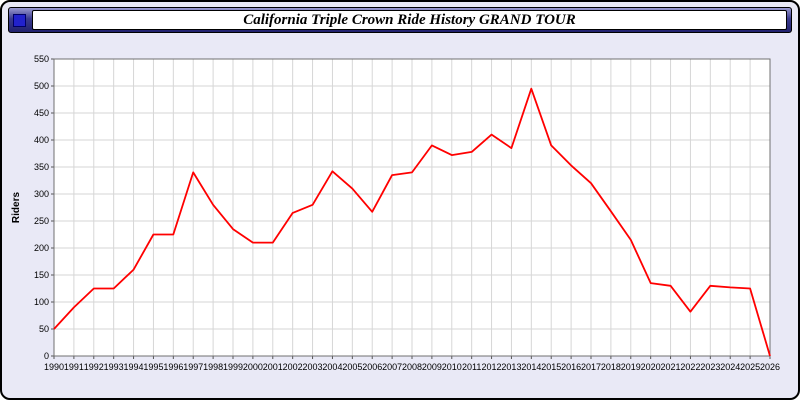 This screenshot has height=400, width=800. Describe the element at coordinates (710, 367) in the screenshot. I see `svg-text: 2023` at that location.